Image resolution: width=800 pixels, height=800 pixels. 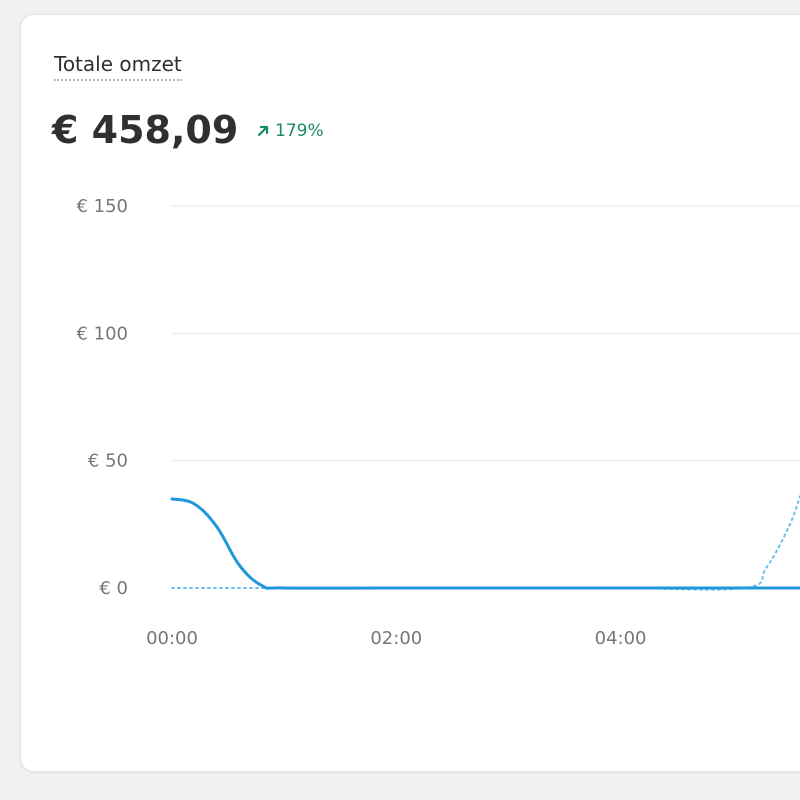 I want to click on trend-percentage: 179%, so click(x=299, y=131).